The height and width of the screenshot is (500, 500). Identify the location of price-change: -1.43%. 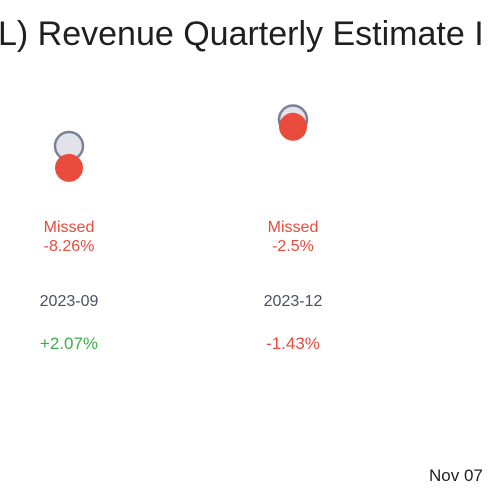
(293, 343).